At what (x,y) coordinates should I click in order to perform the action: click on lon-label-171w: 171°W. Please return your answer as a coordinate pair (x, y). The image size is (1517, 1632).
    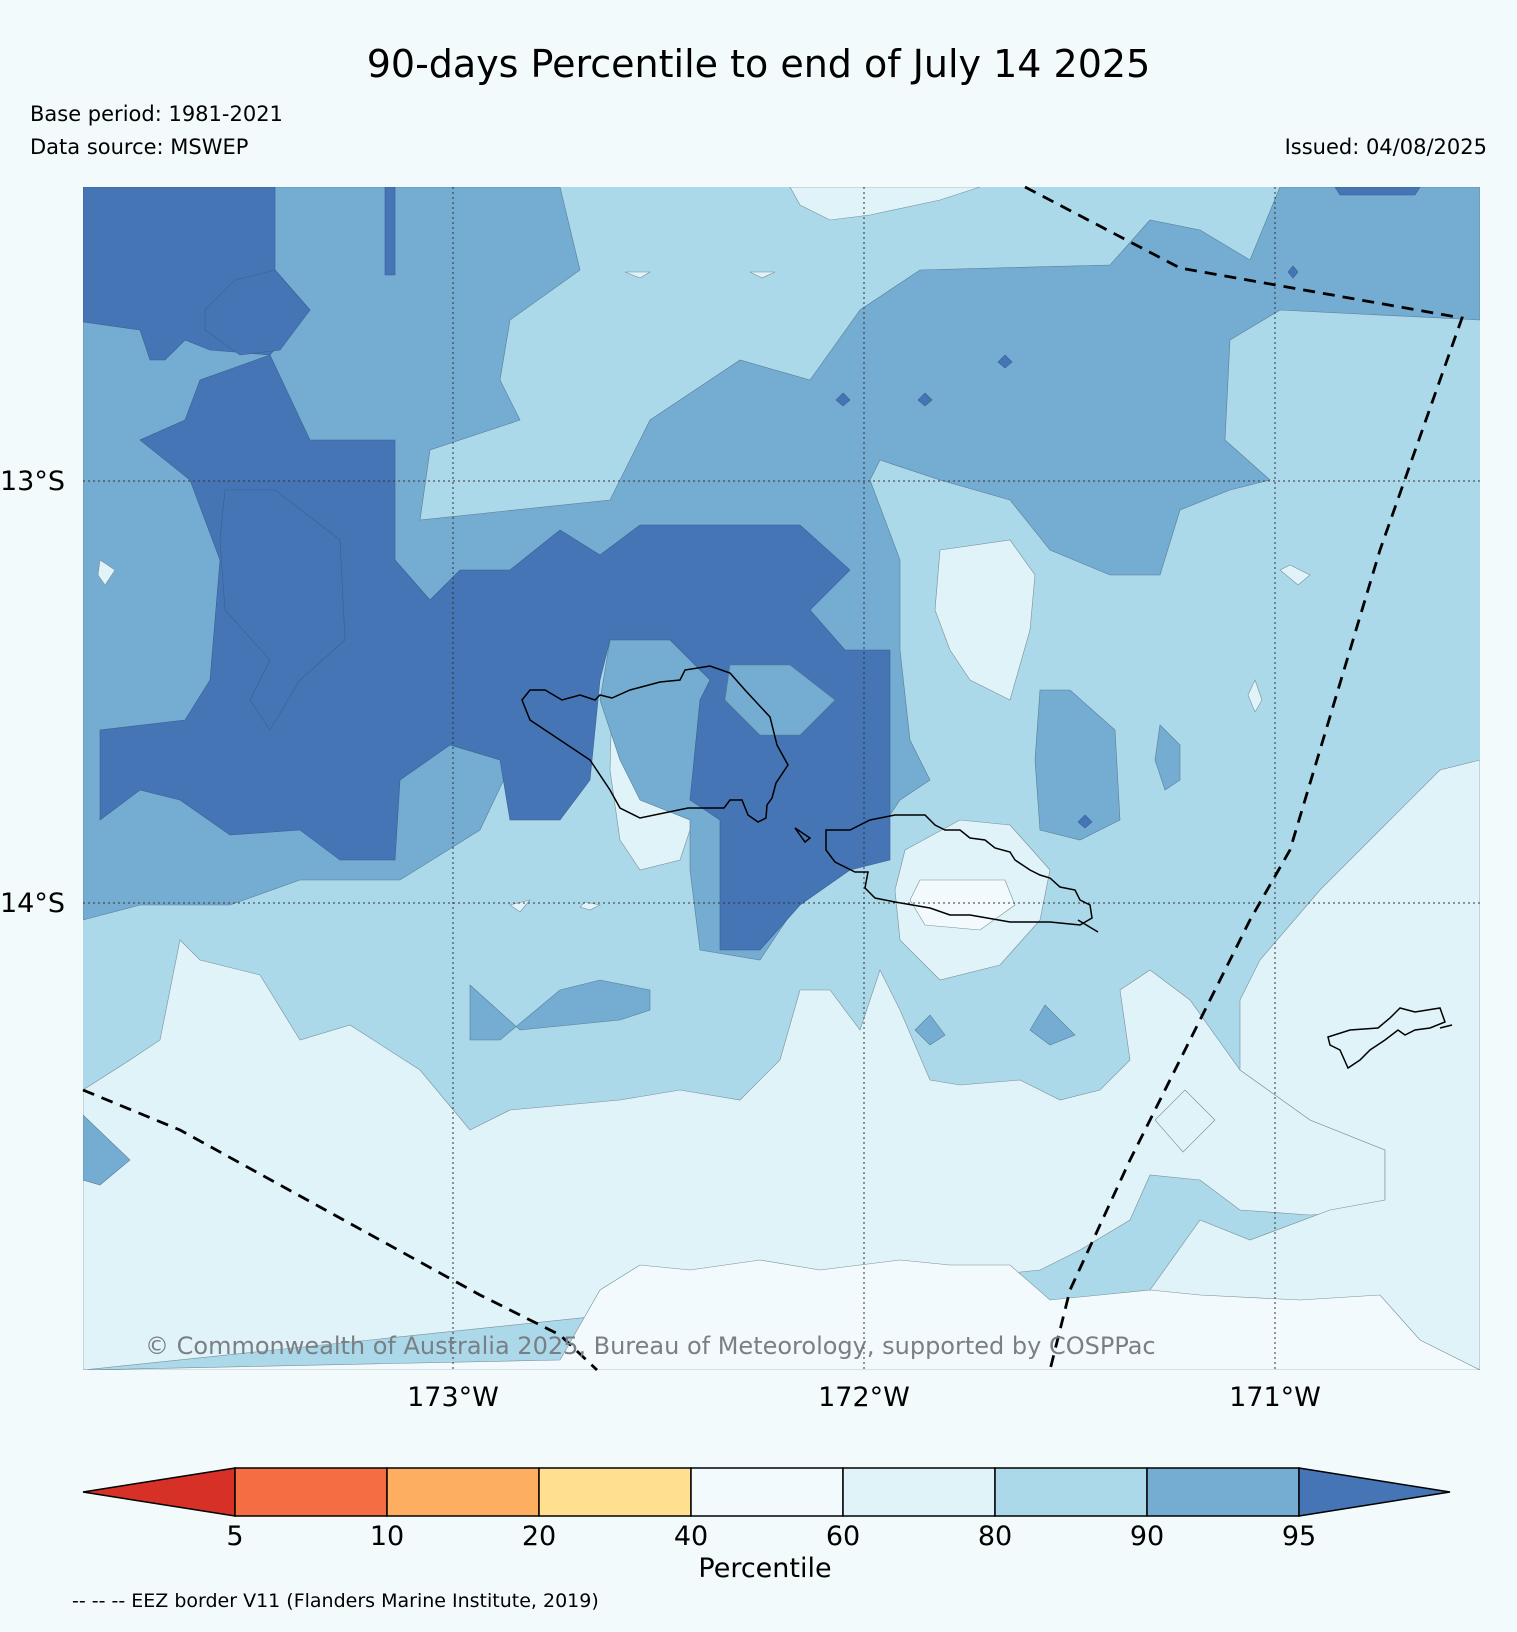
    Looking at the image, I should click on (1275, 1397).